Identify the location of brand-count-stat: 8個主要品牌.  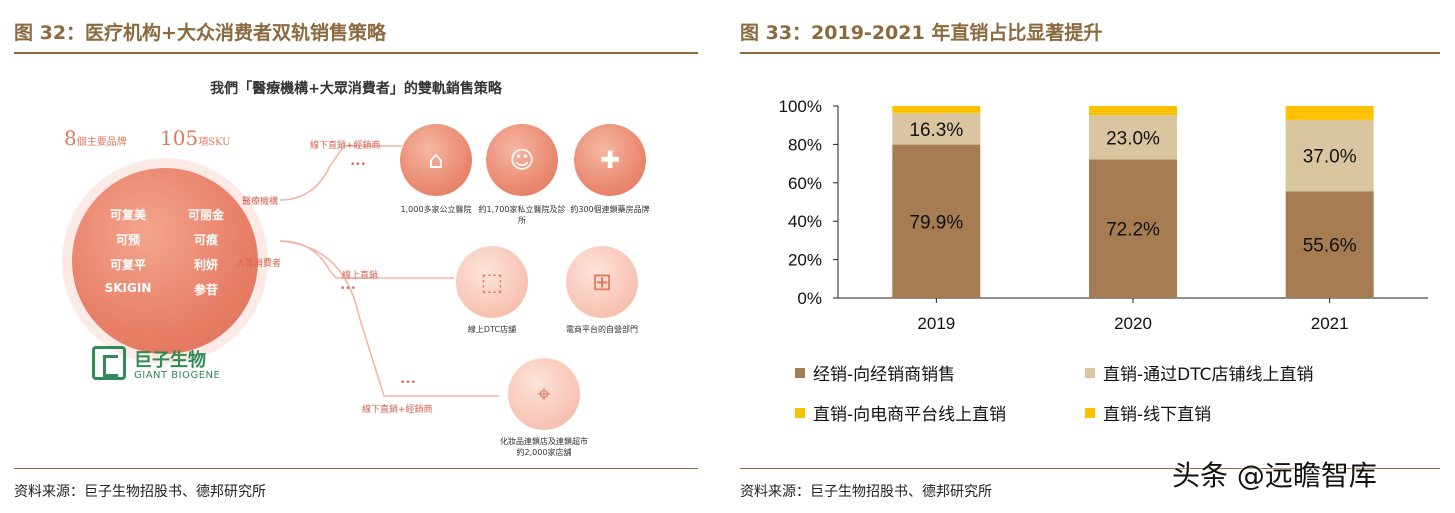
(95, 138).